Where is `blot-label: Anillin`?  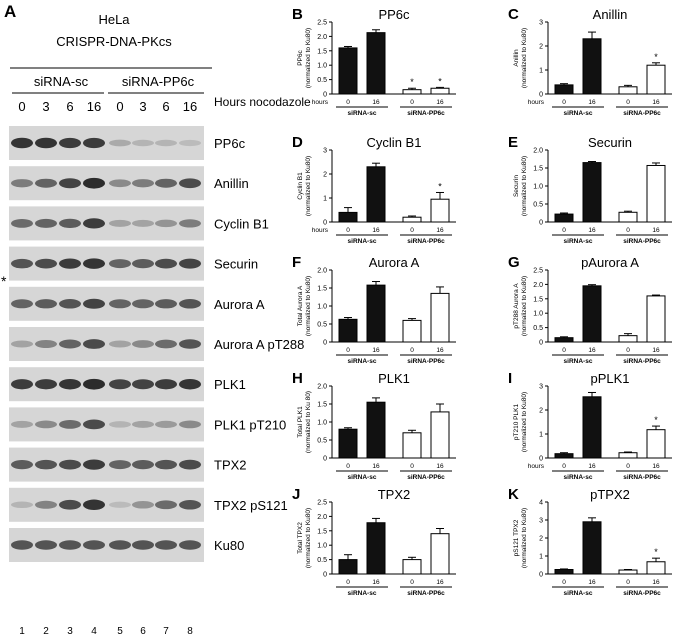
blot-label: Anillin is located at coordinates (231, 183).